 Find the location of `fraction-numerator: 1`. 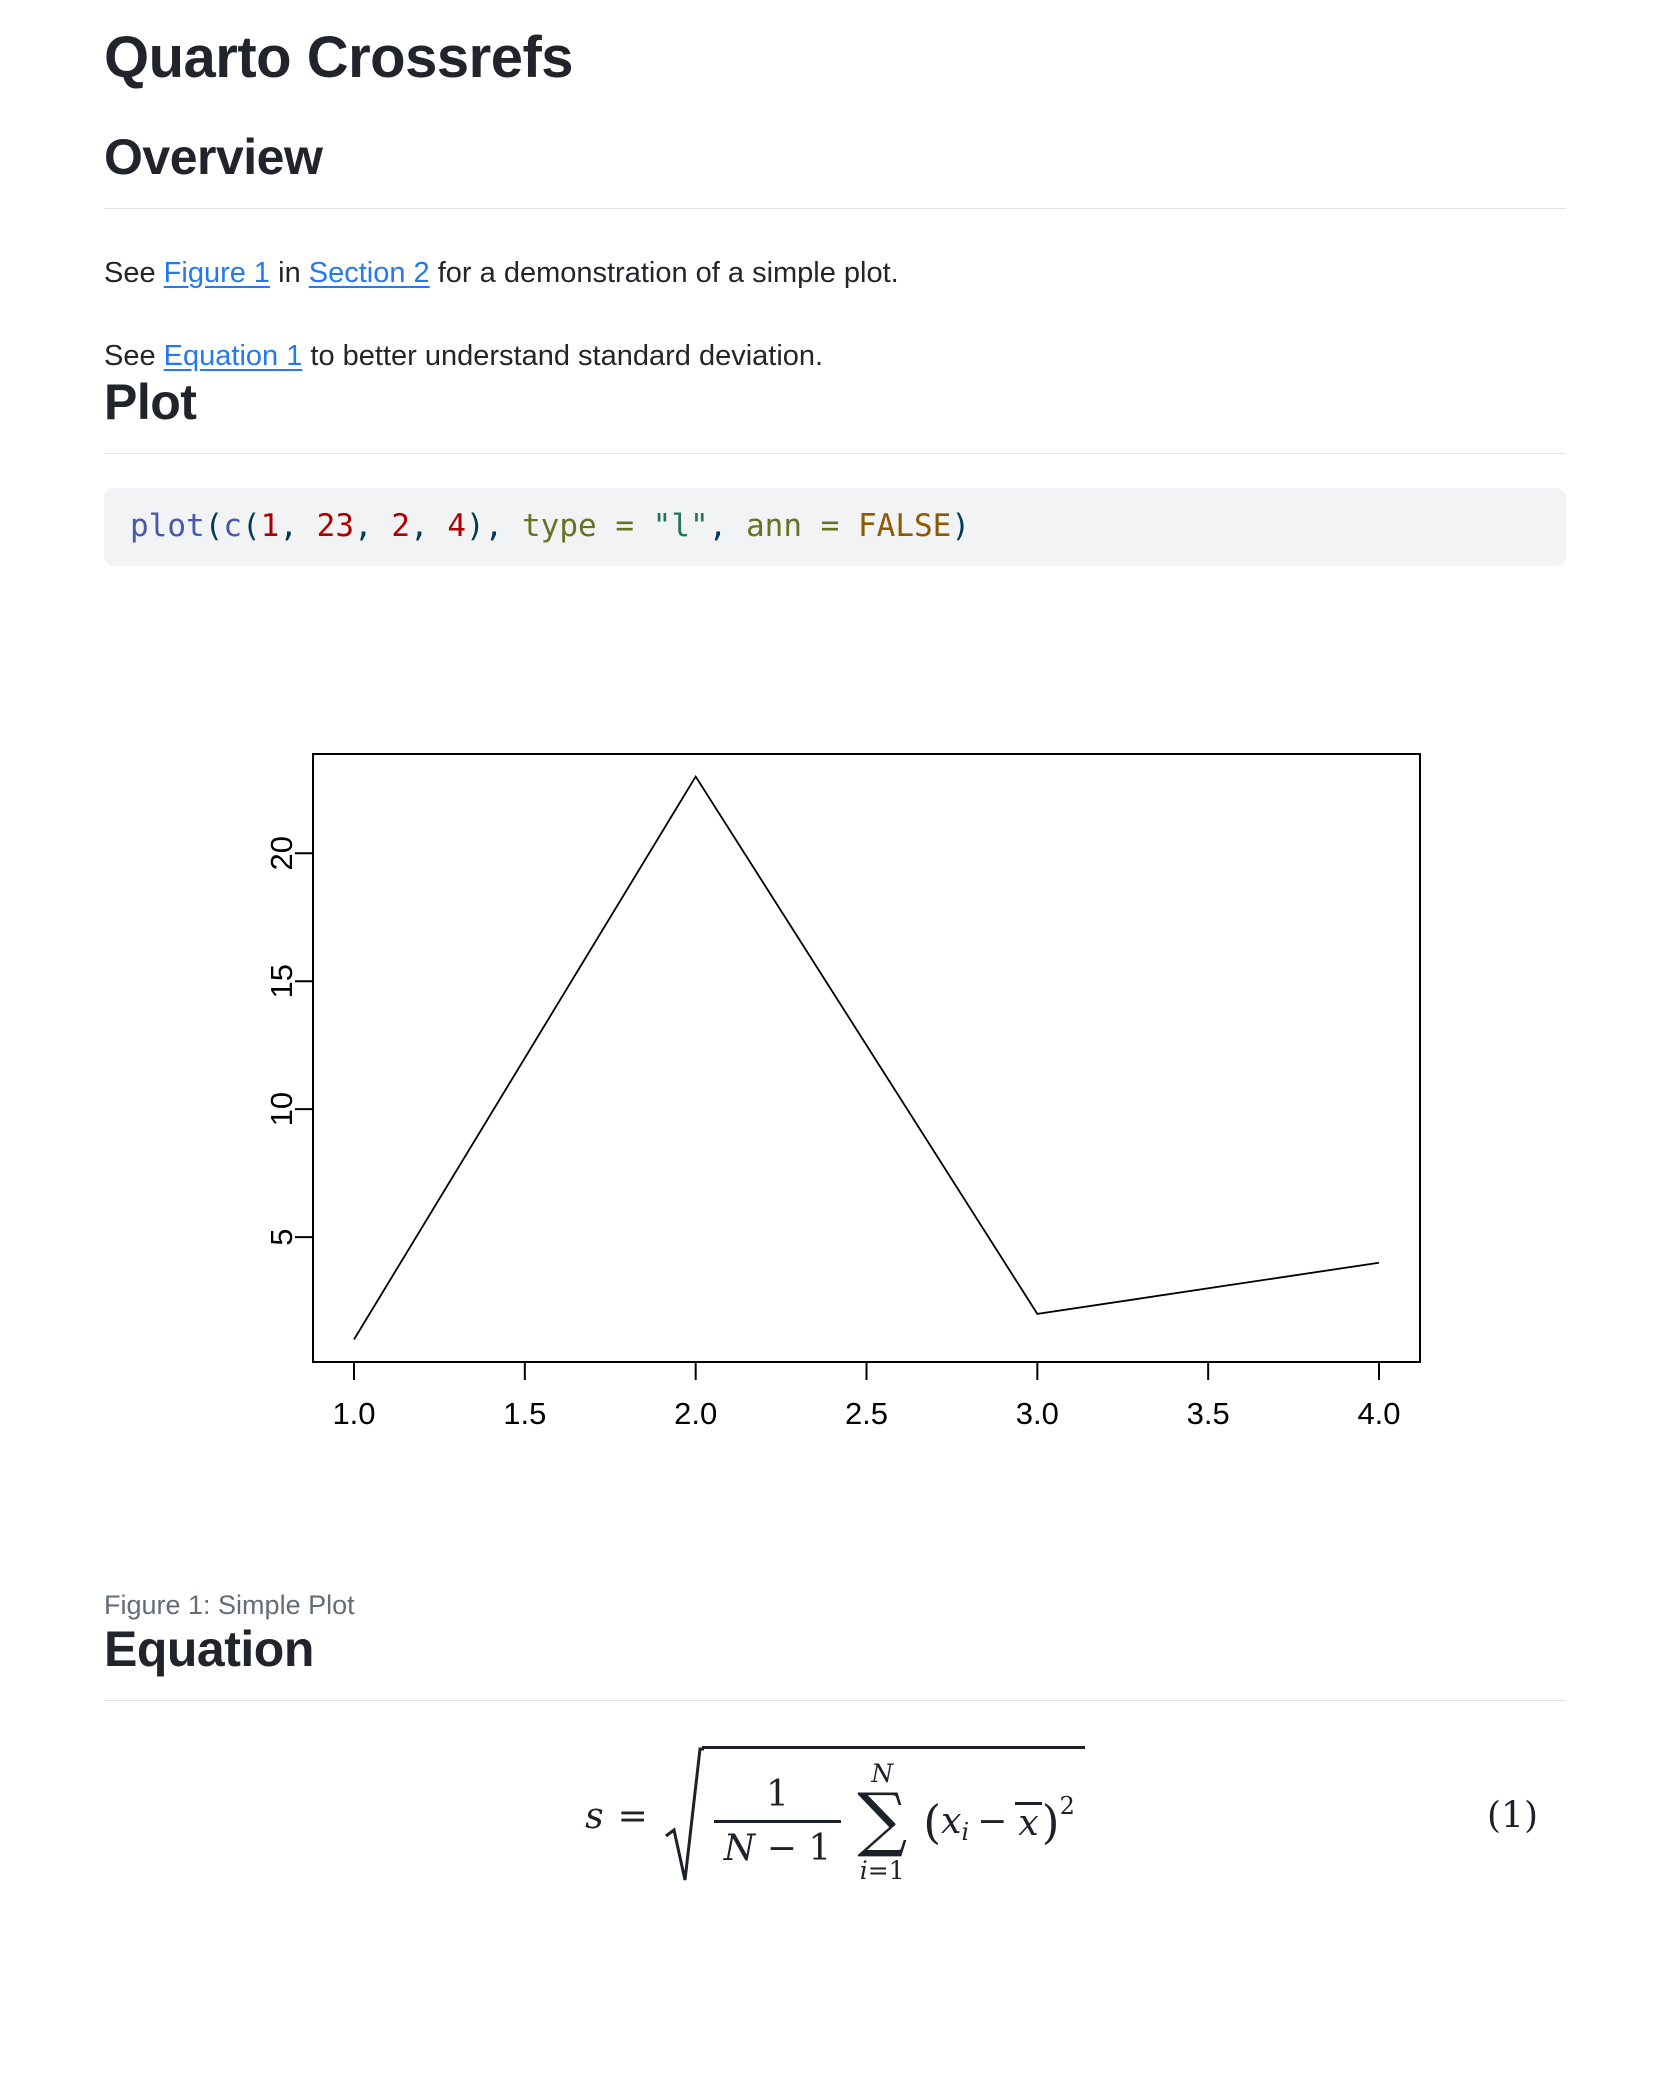

fraction-numerator: 1 is located at coordinates (777, 1795).